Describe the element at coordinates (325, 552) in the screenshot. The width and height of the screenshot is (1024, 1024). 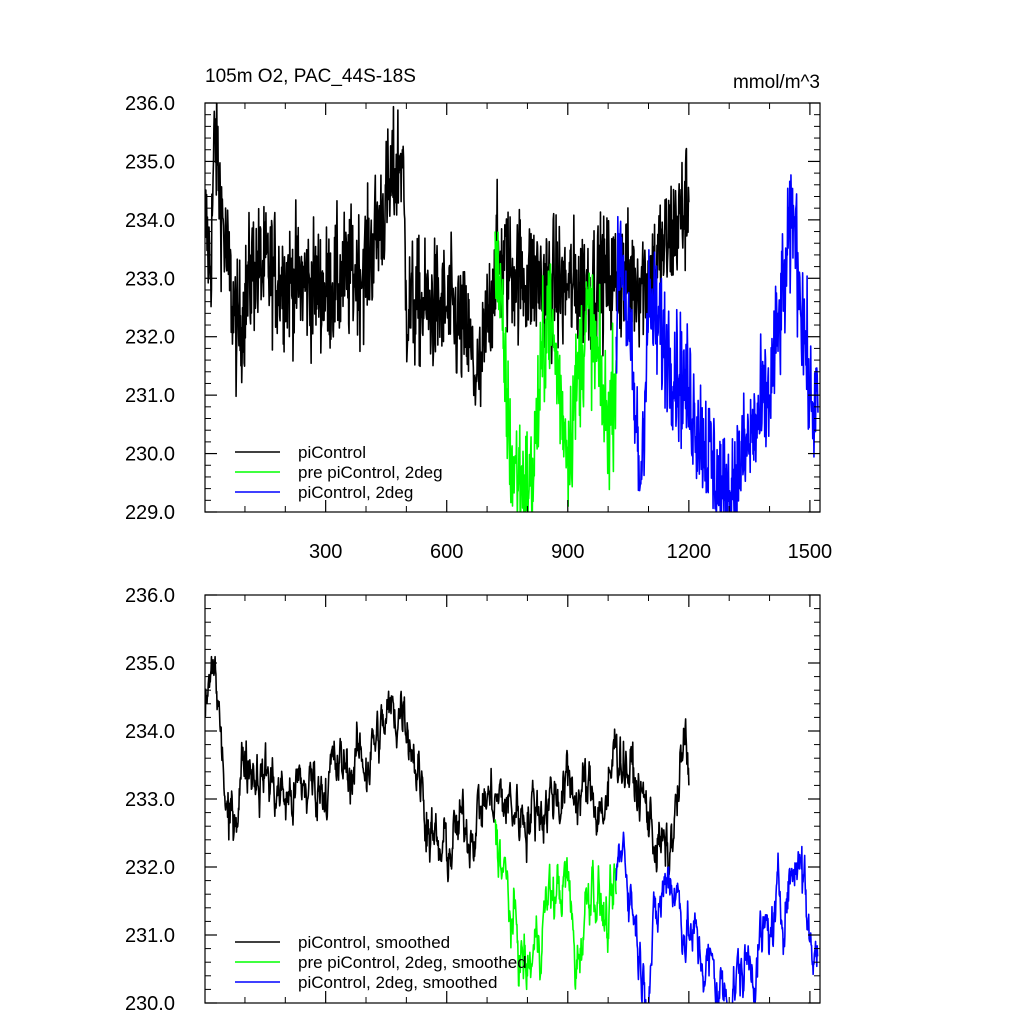
I see `x-tick-label: 300` at that location.